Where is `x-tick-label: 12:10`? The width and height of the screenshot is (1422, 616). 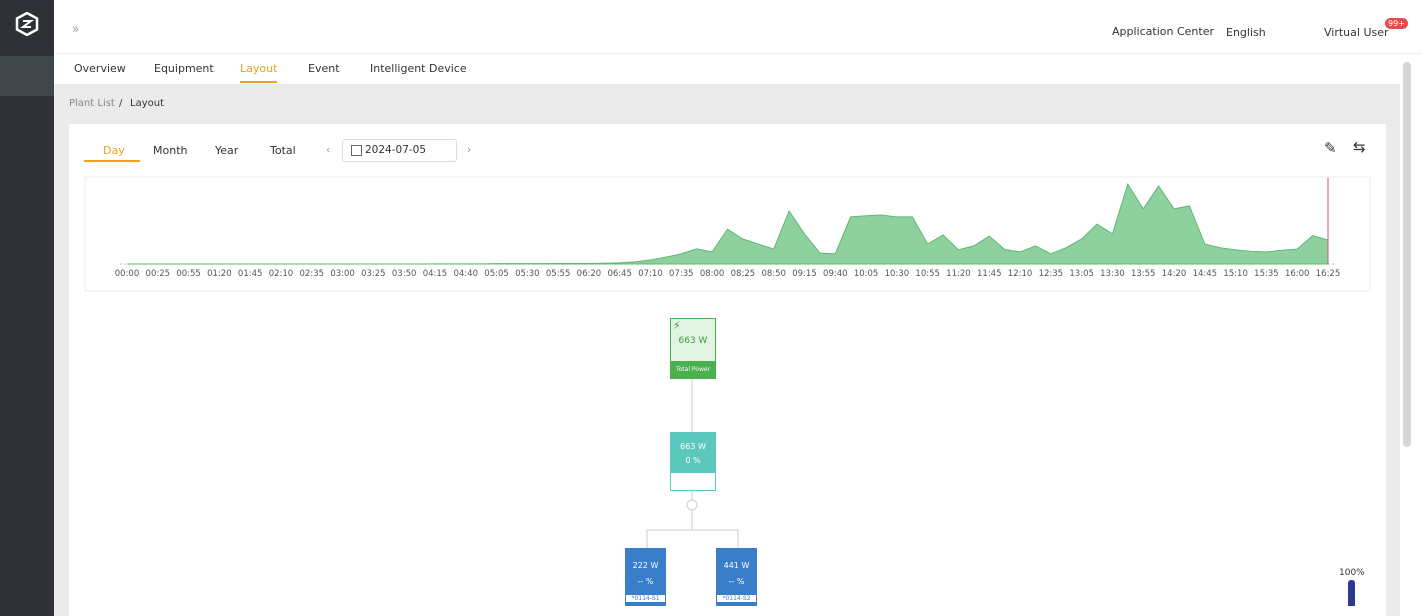 x-tick-label: 12:10 is located at coordinates (1020, 274).